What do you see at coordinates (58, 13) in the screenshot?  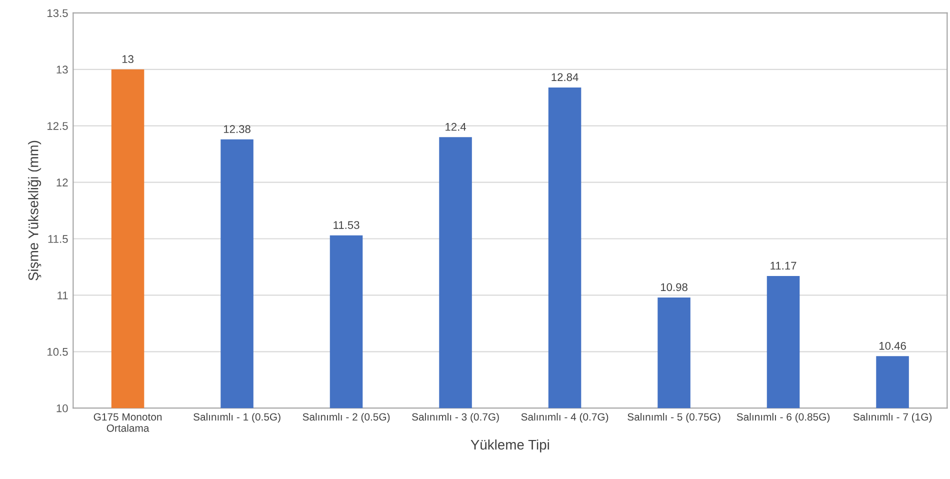 I see `y-tick-label: 13.5` at bounding box center [58, 13].